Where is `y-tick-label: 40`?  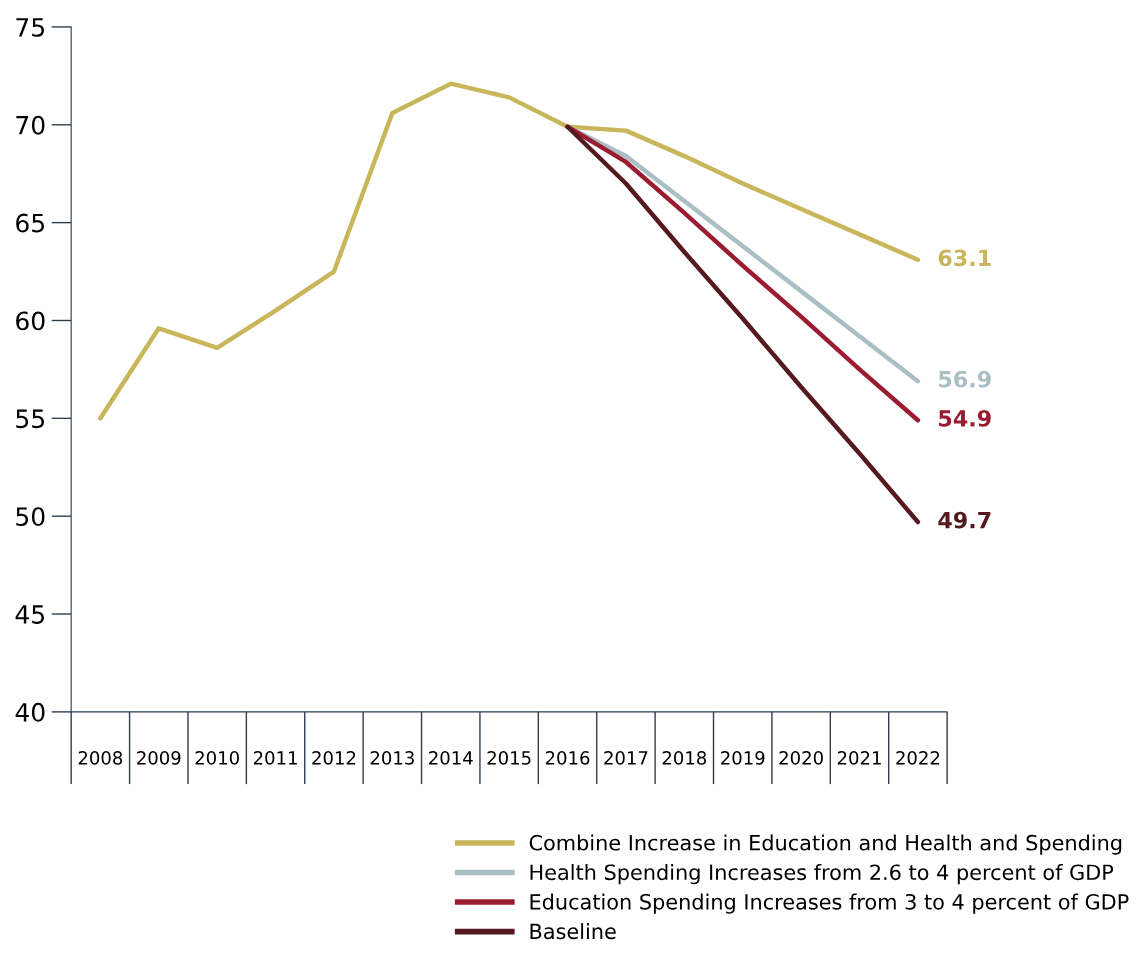 y-tick-label: 40 is located at coordinates (30, 712).